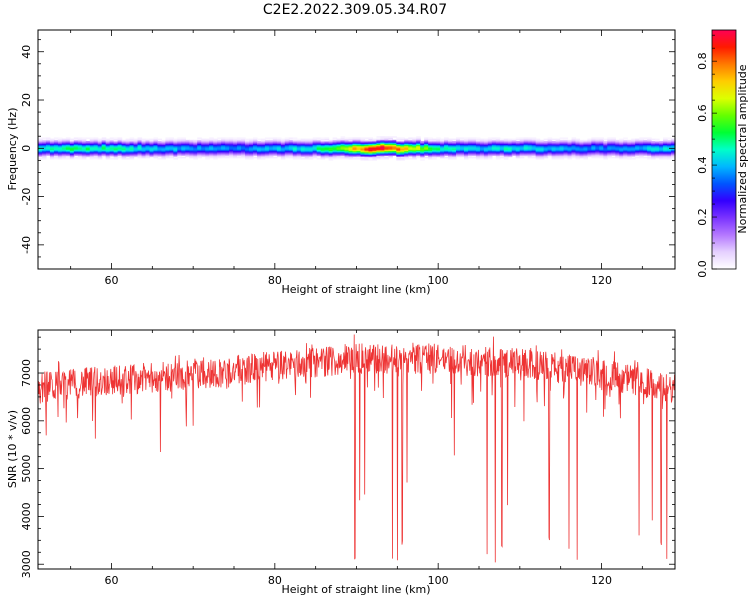  I want to click on x-tick-label: 120, so click(601, 580).